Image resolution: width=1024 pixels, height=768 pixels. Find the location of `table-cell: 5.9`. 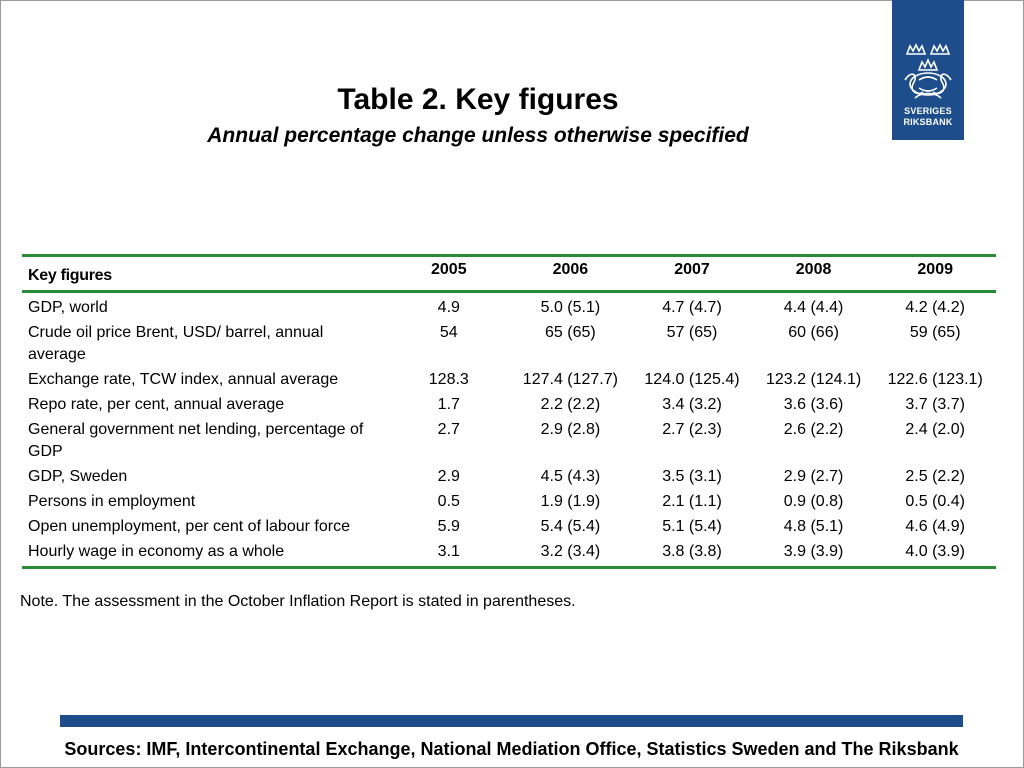

table-cell: 5.9 is located at coordinates (448, 526).